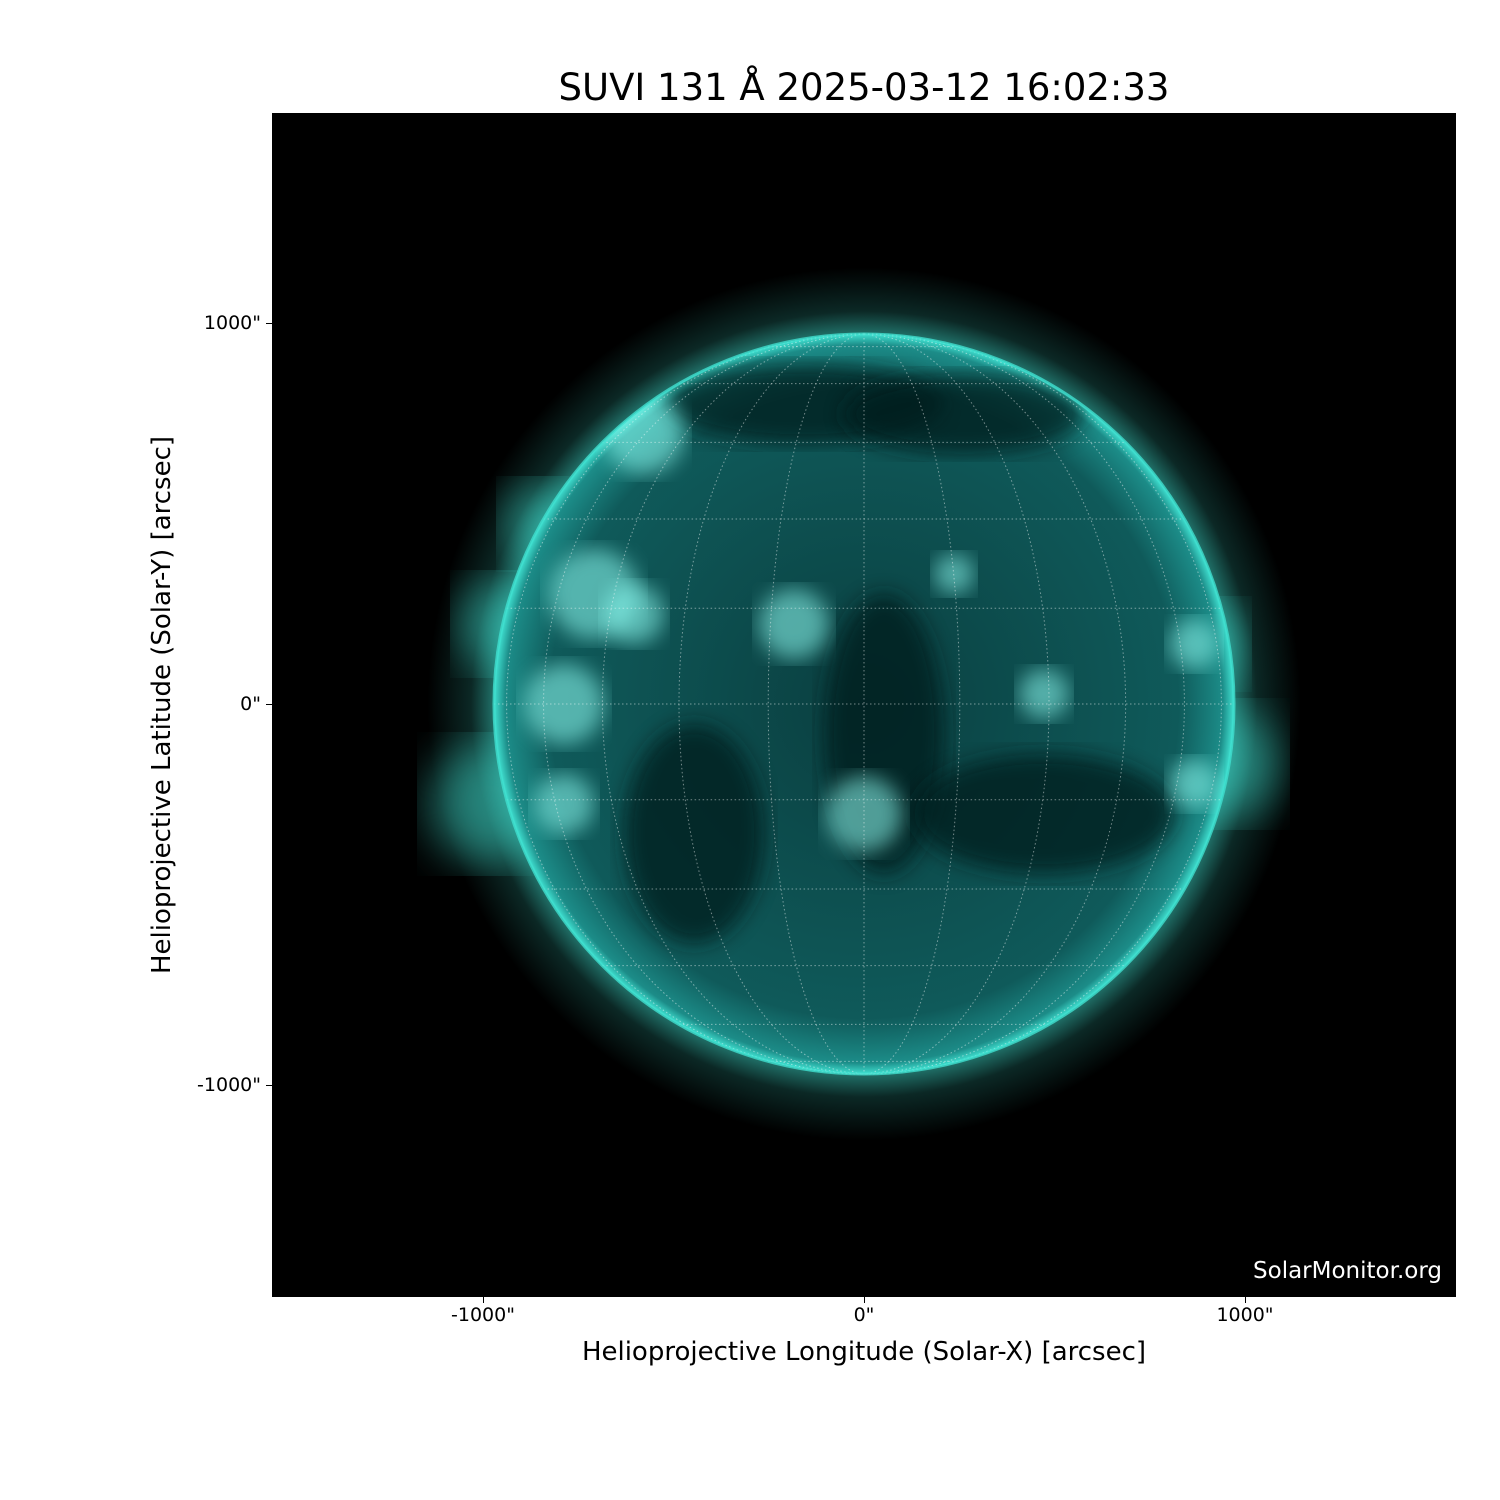 This screenshot has height=1500, width=1500. Describe the element at coordinates (864, 1315) in the screenshot. I see `x-tick-label: 0"` at that location.